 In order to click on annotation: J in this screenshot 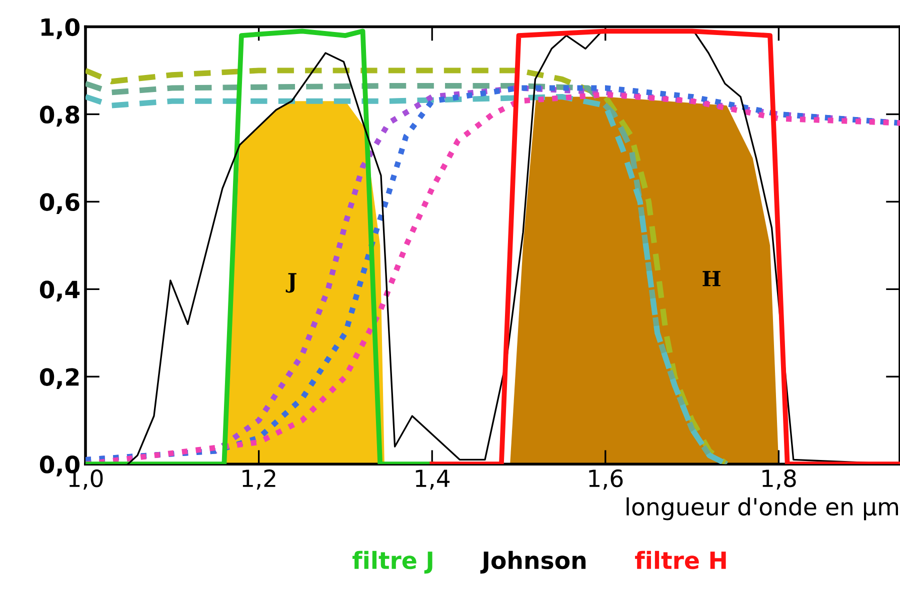, I will do `click(291, 283)`.